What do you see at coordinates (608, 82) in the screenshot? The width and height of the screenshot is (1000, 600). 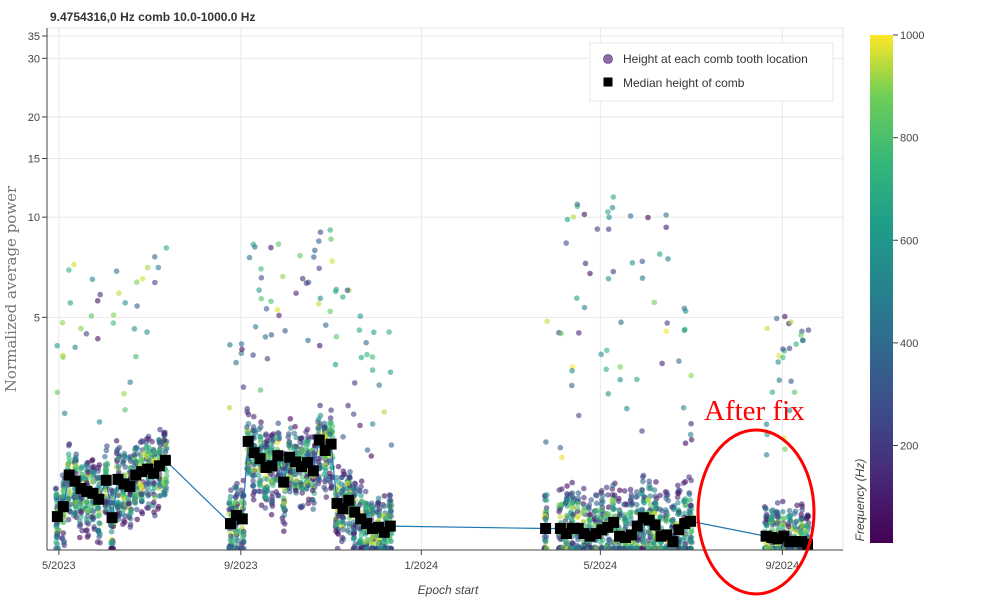 I see `legend-marker-square` at bounding box center [608, 82].